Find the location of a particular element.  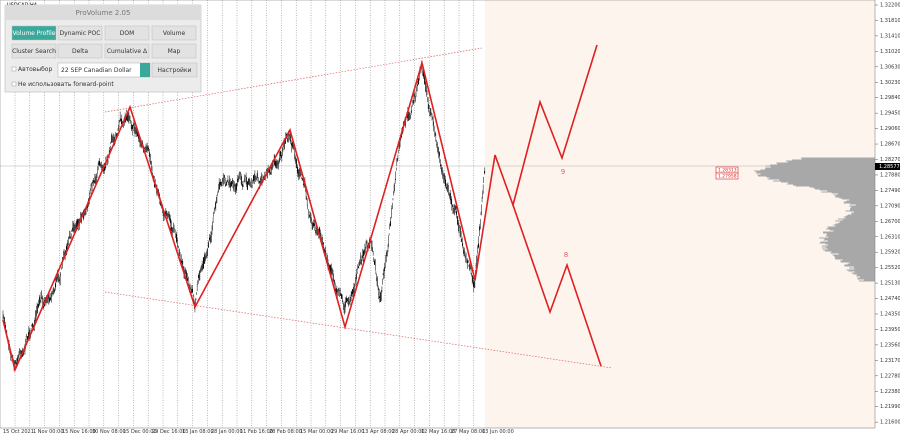

button: Volume is located at coordinates (174, 33).